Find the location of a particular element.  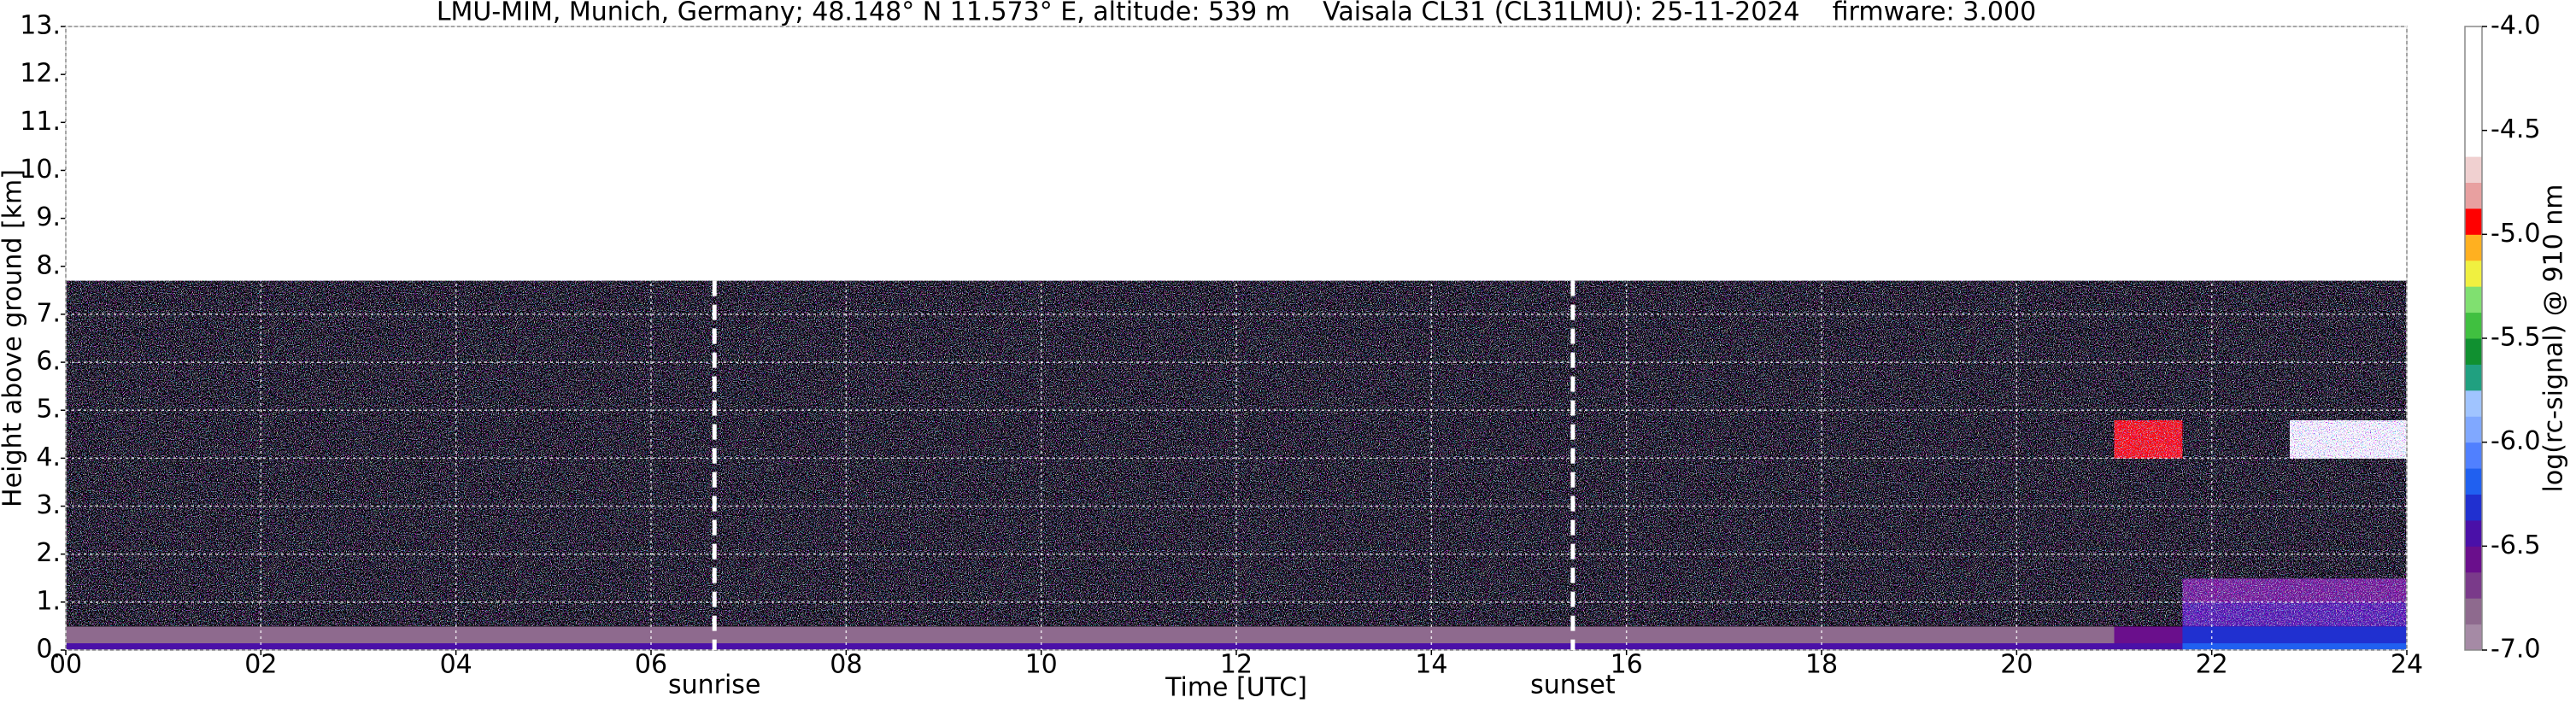

x-tick-label: 08 is located at coordinates (846, 665).